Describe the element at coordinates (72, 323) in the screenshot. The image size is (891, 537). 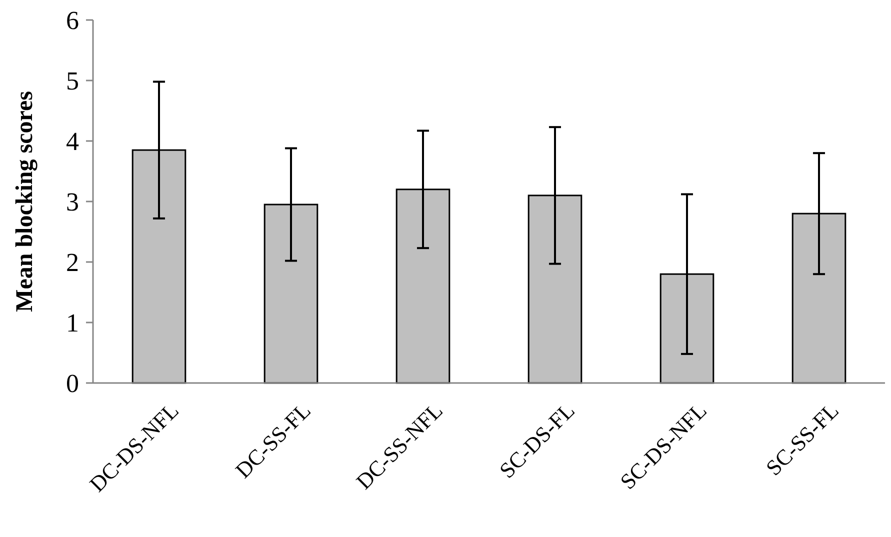
I see `y-tick-label: 1` at that location.